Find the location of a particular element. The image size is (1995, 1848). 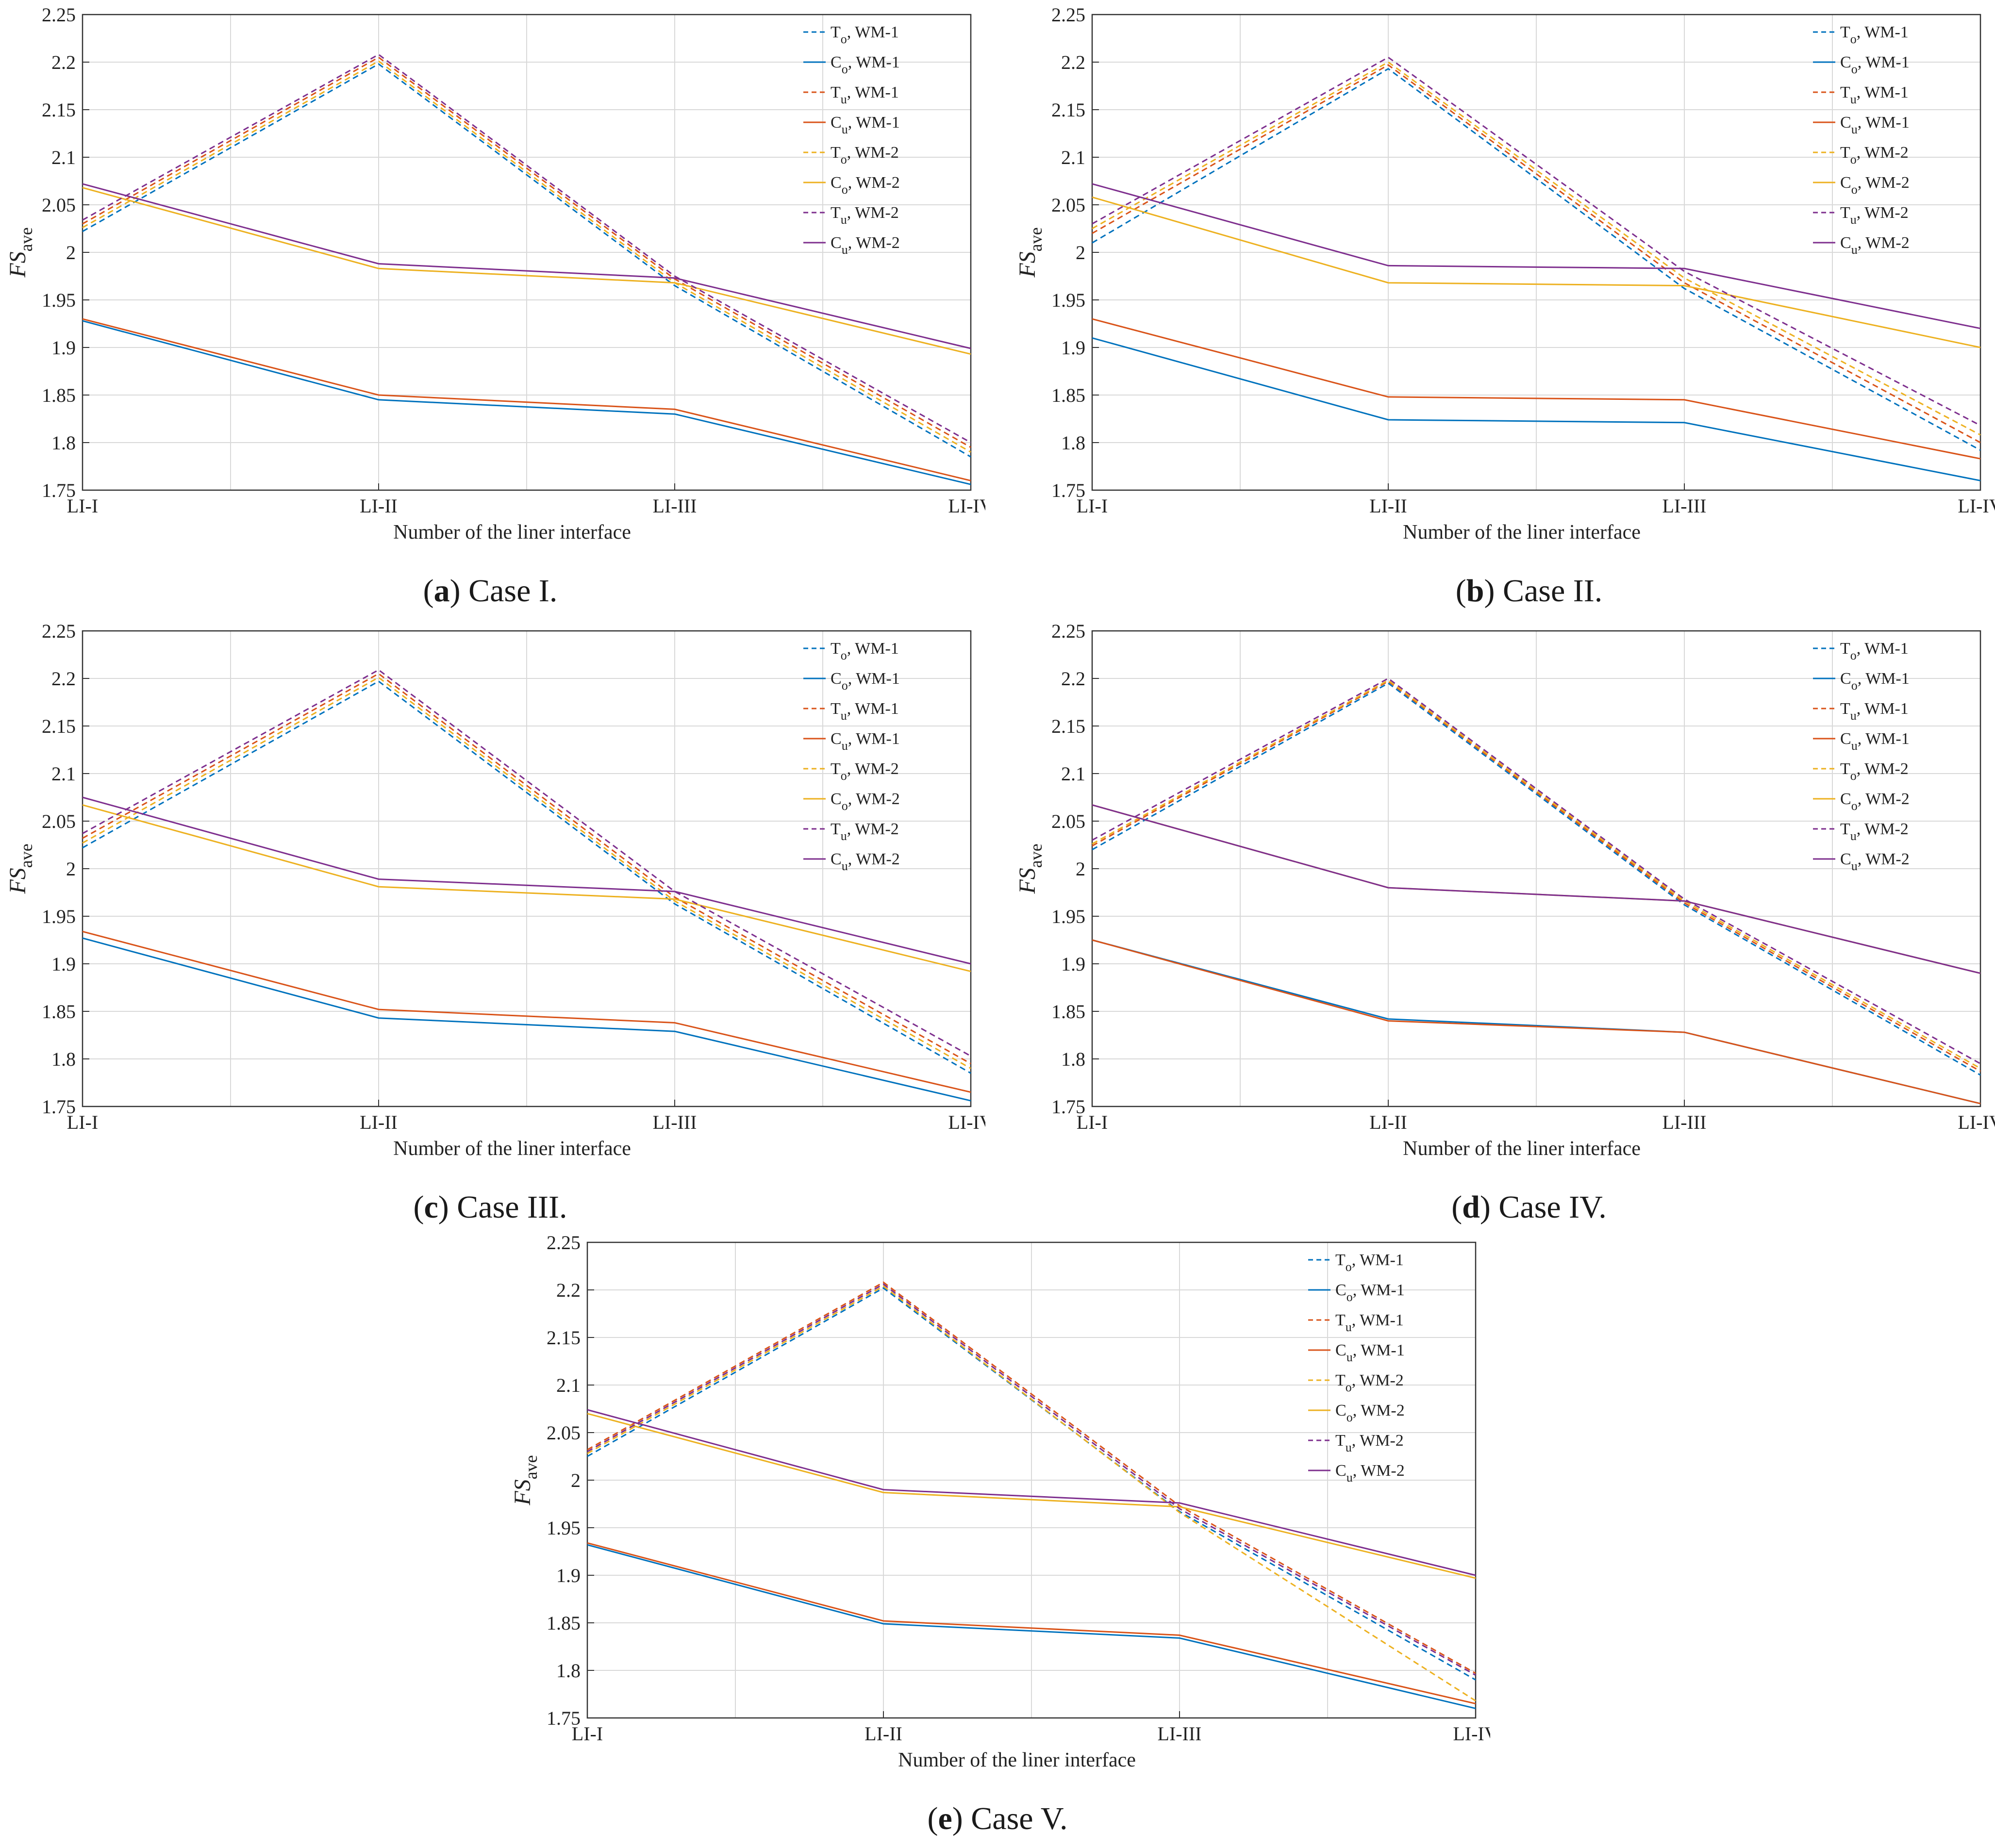

caption-case-iv: (d) Case IV. is located at coordinates (1529, 1207).